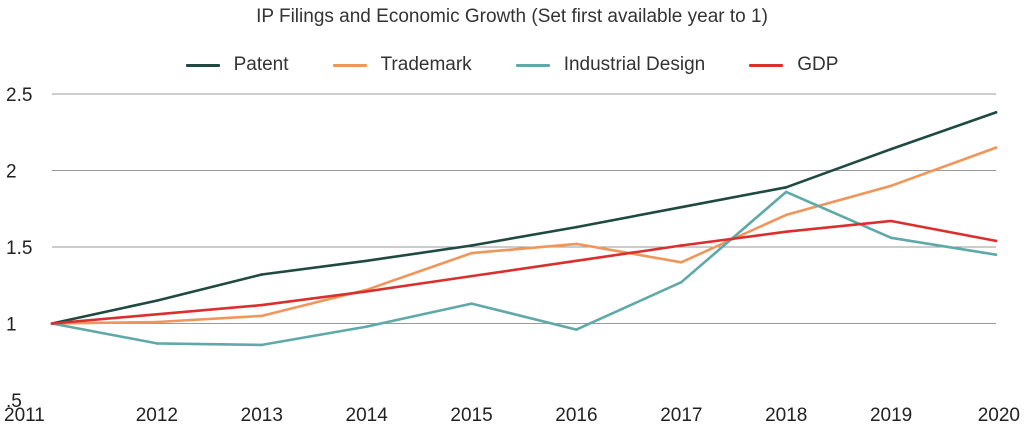 This screenshot has width=1024, height=428. What do you see at coordinates (576, 415) in the screenshot?
I see `x-tick-label: 2016` at bounding box center [576, 415].